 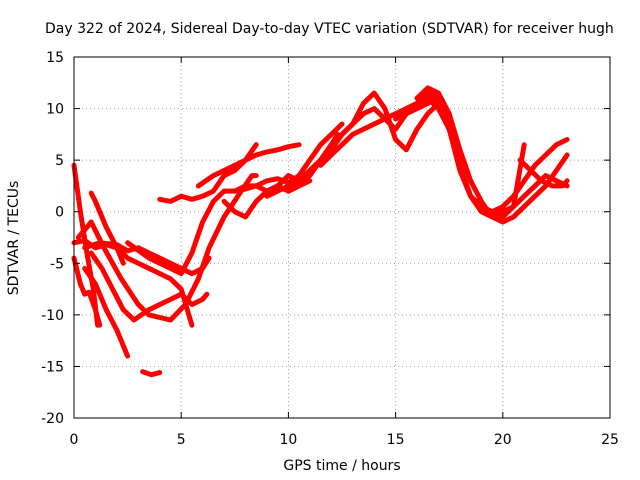 What do you see at coordinates (288, 440) in the screenshot?
I see `x-tick-label: 10` at bounding box center [288, 440].